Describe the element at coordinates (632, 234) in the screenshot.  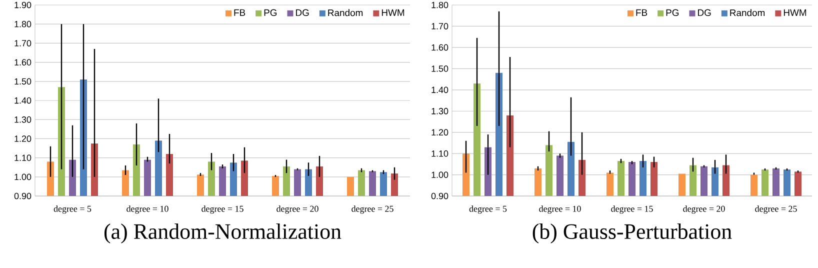
I see `text: (b) Gauss-Perturbation` at that location.